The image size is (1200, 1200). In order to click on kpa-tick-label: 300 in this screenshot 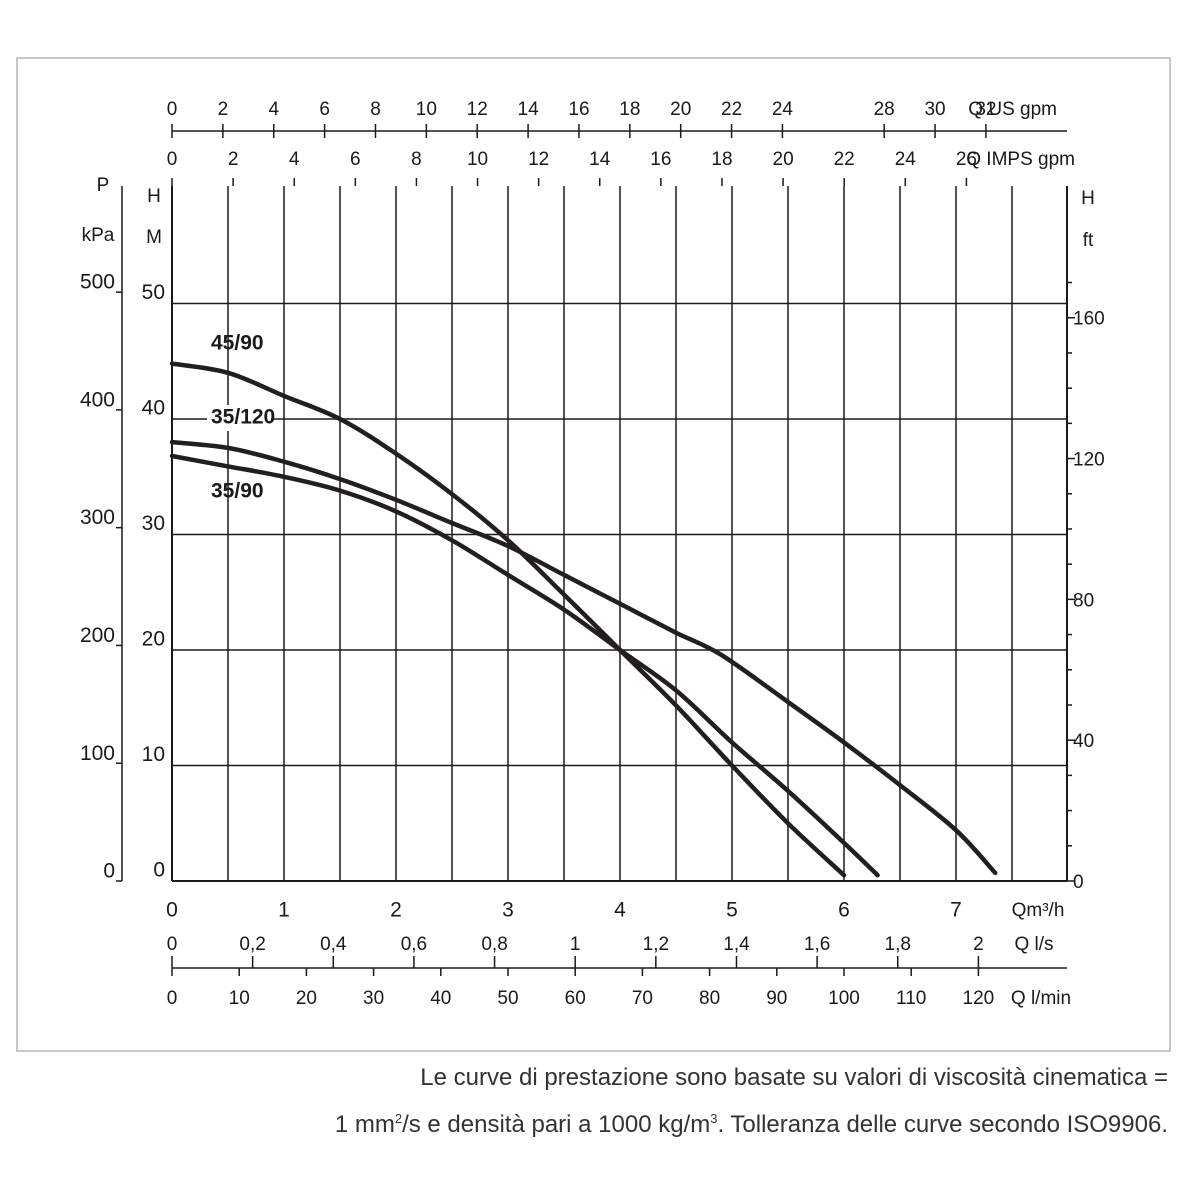, I will do `click(97, 517)`.